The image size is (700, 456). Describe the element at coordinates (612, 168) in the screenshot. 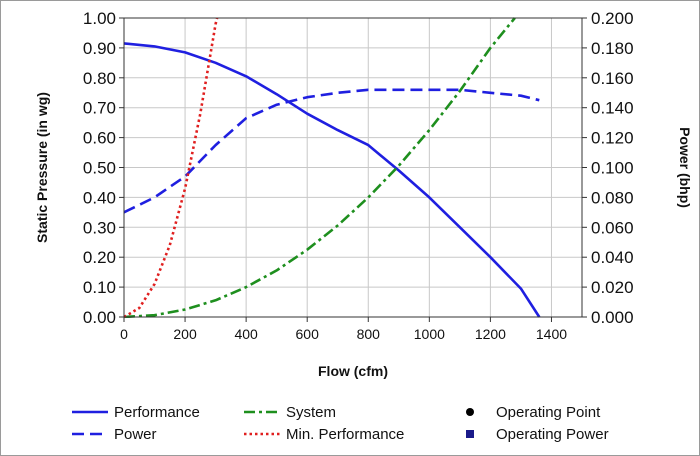

I see `right-tick-label: 0.100` at that location.